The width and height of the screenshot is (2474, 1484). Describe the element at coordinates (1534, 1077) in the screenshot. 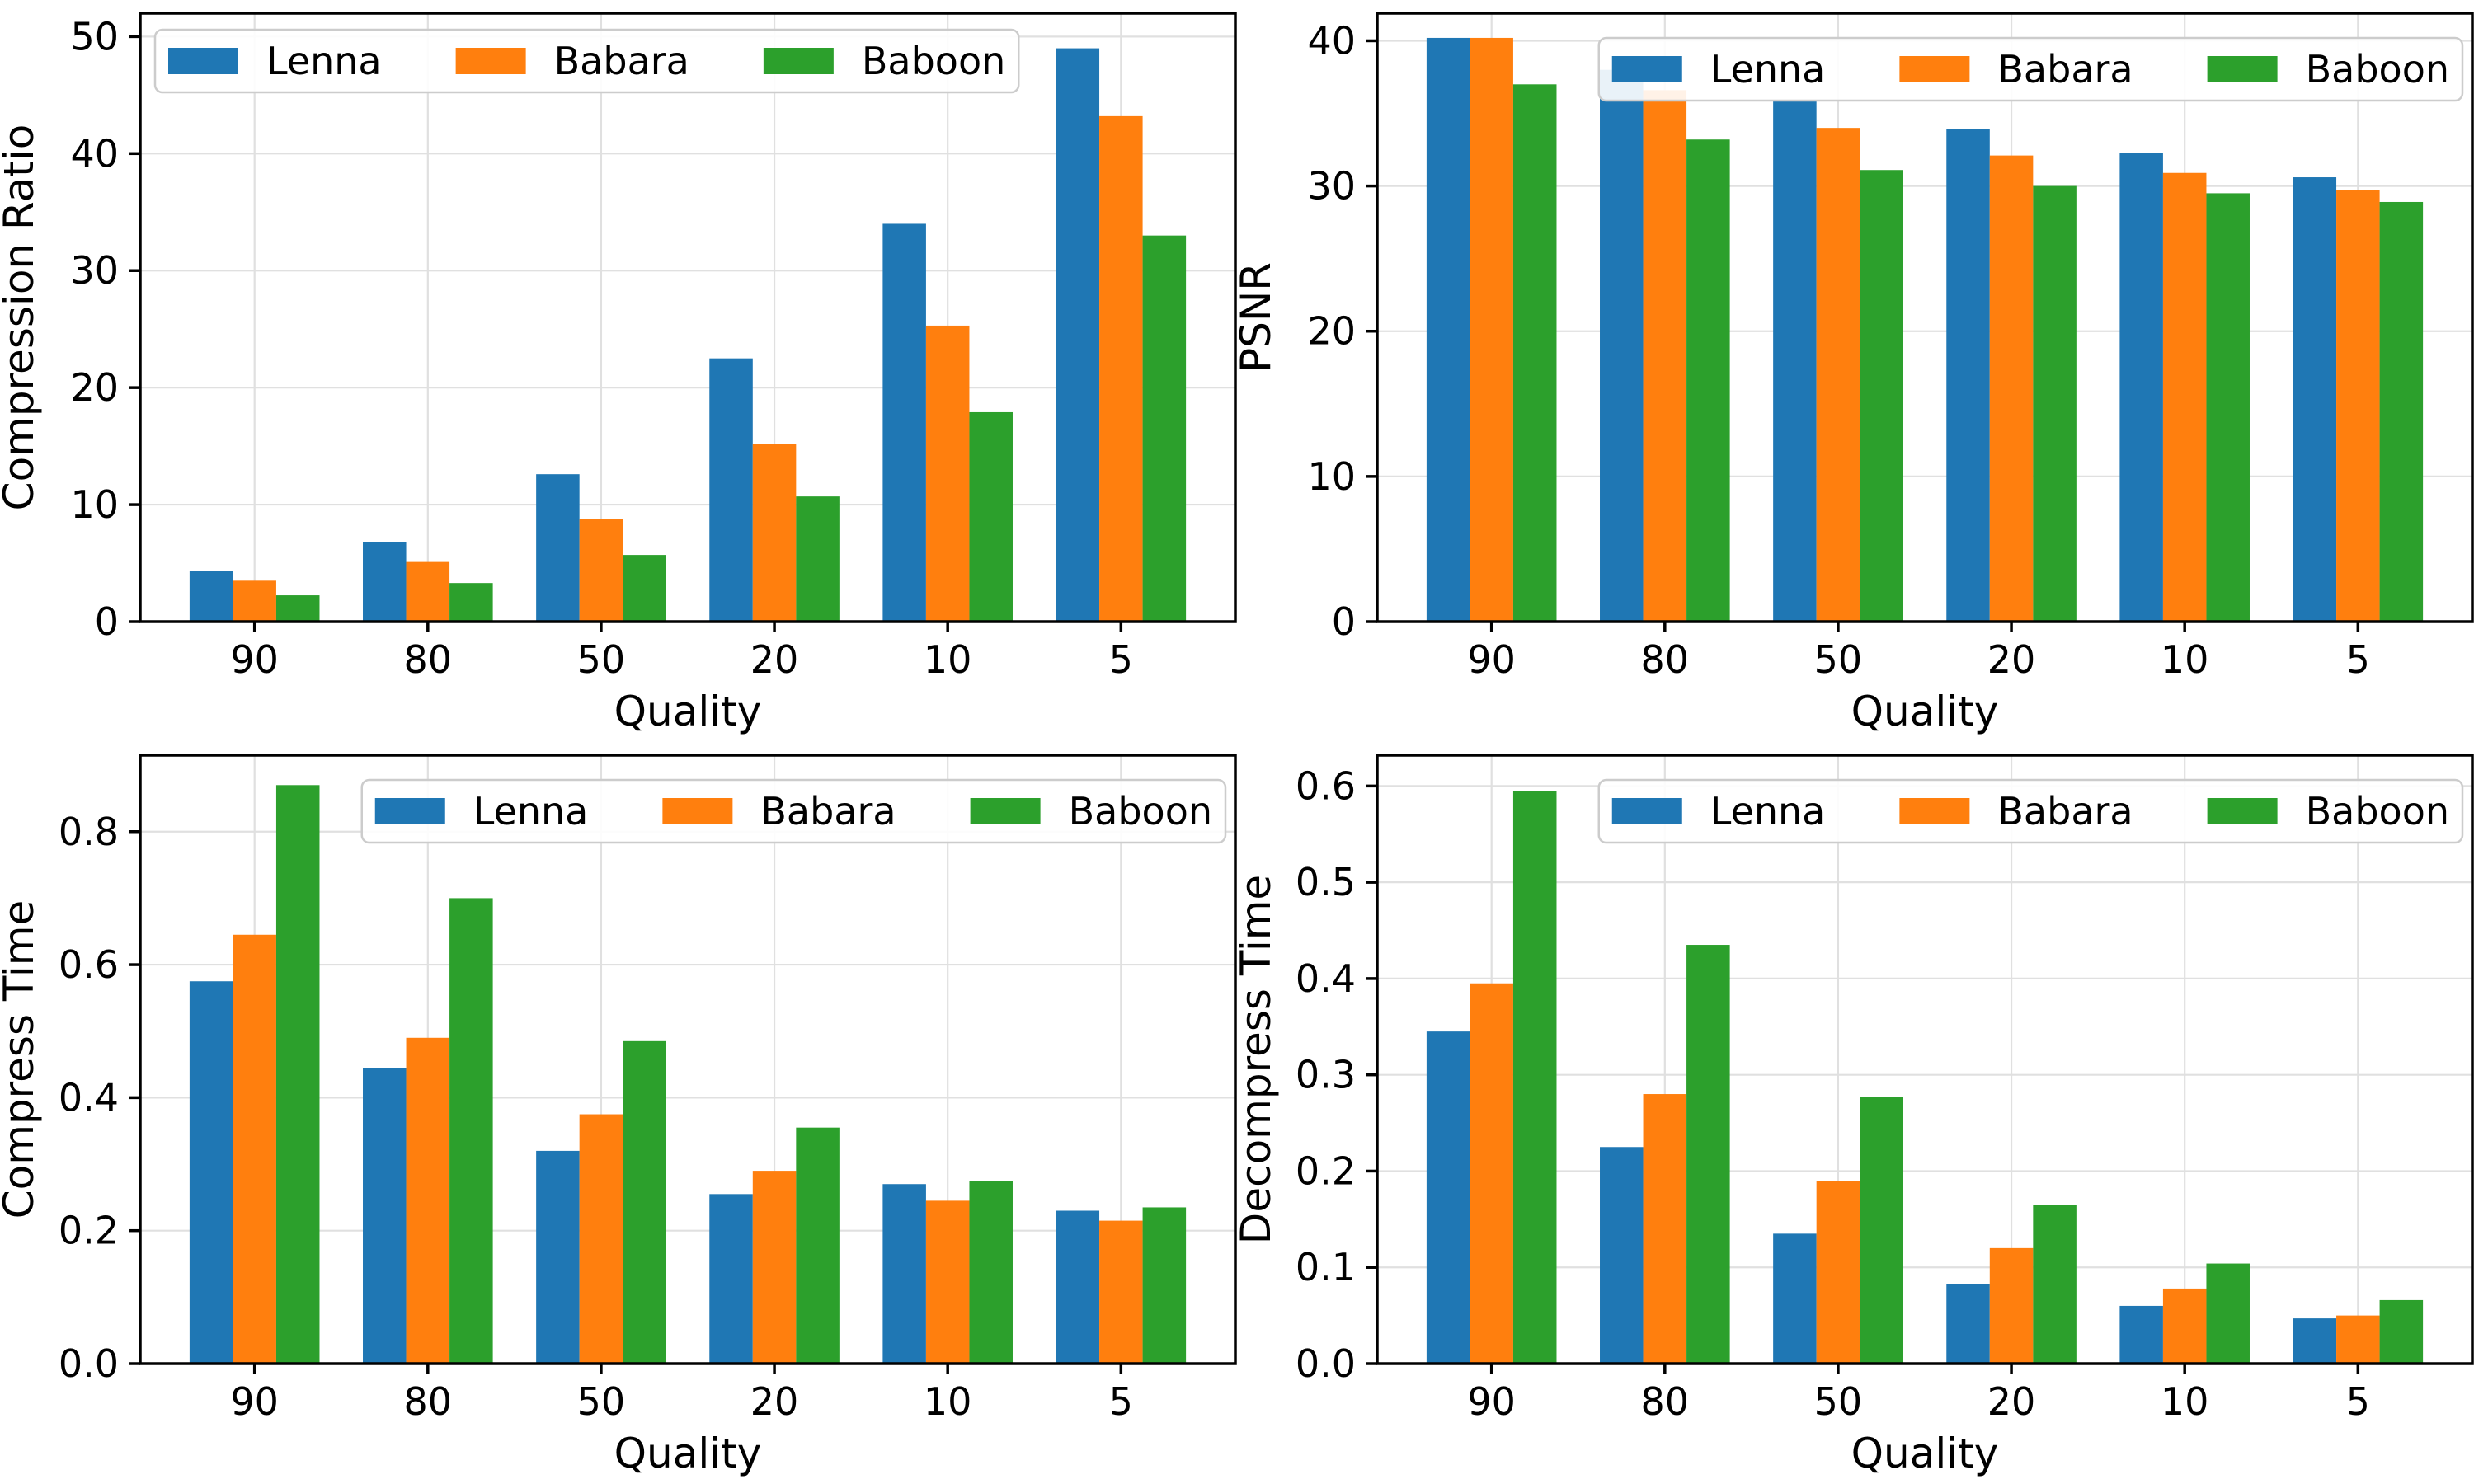

I see `bar-baboon-q90` at that location.